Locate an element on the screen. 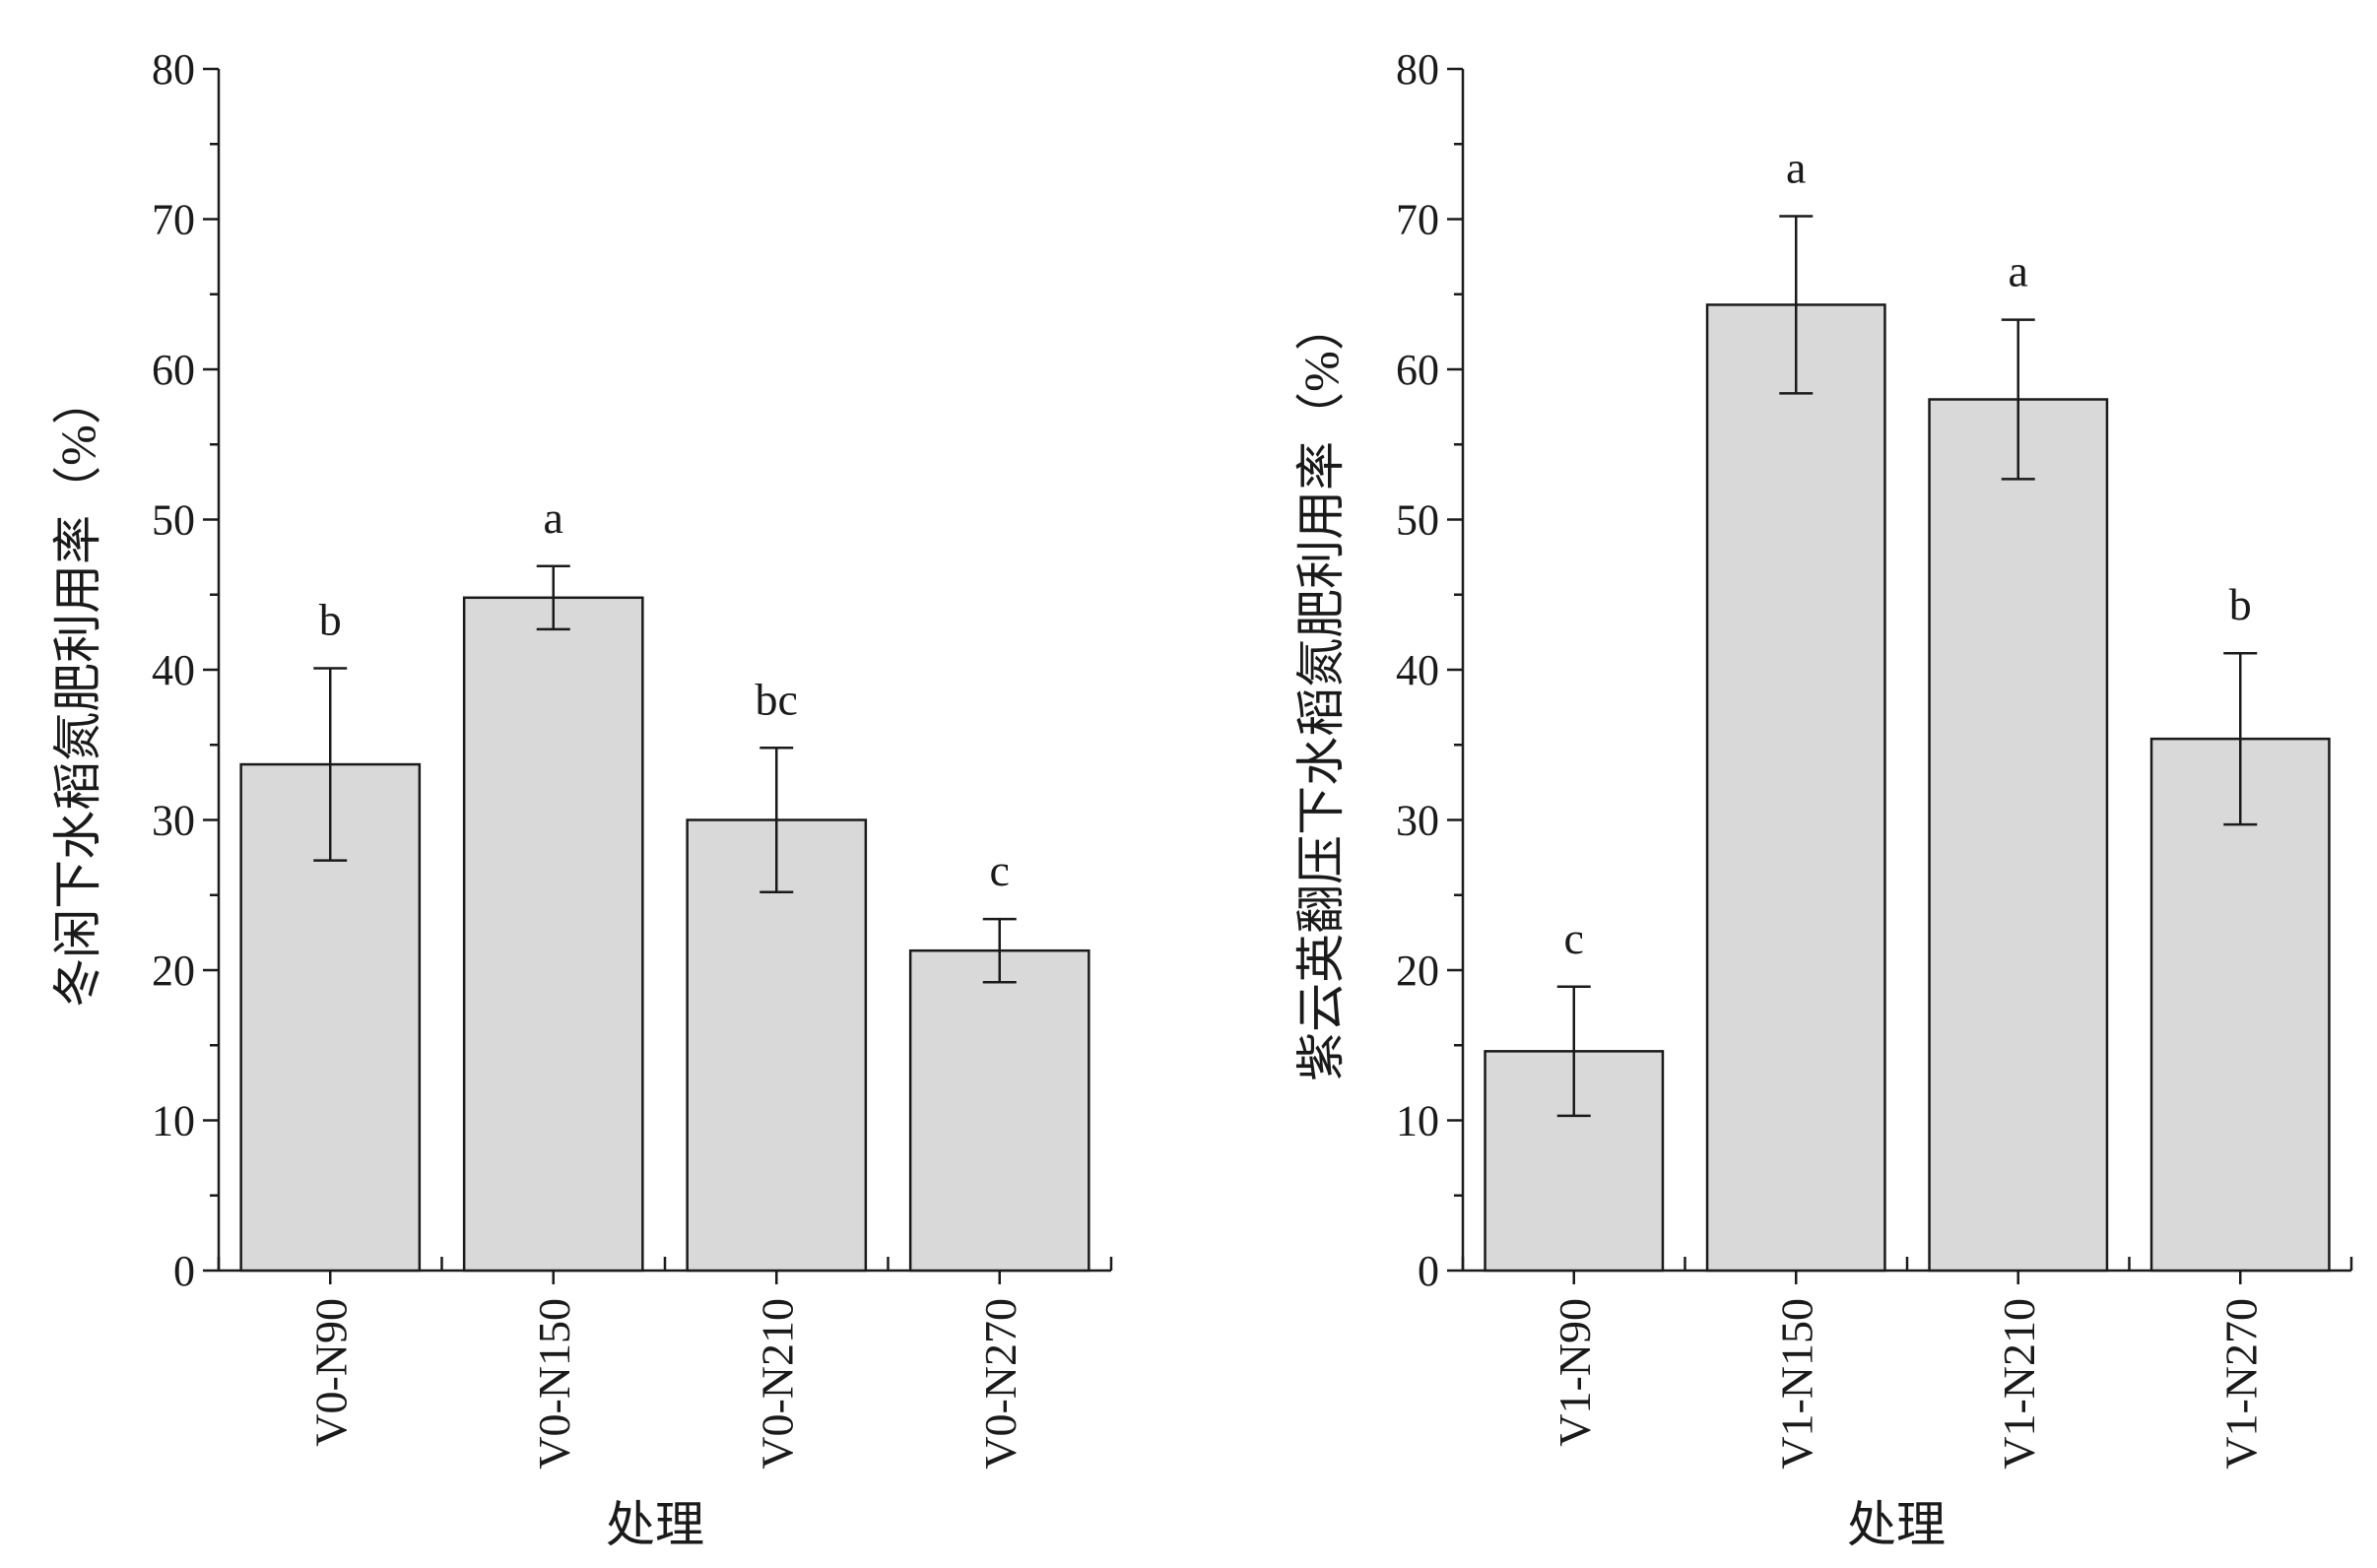 This screenshot has height=1568, width=2377. chart-left-significance-label: b is located at coordinates (330, 619).